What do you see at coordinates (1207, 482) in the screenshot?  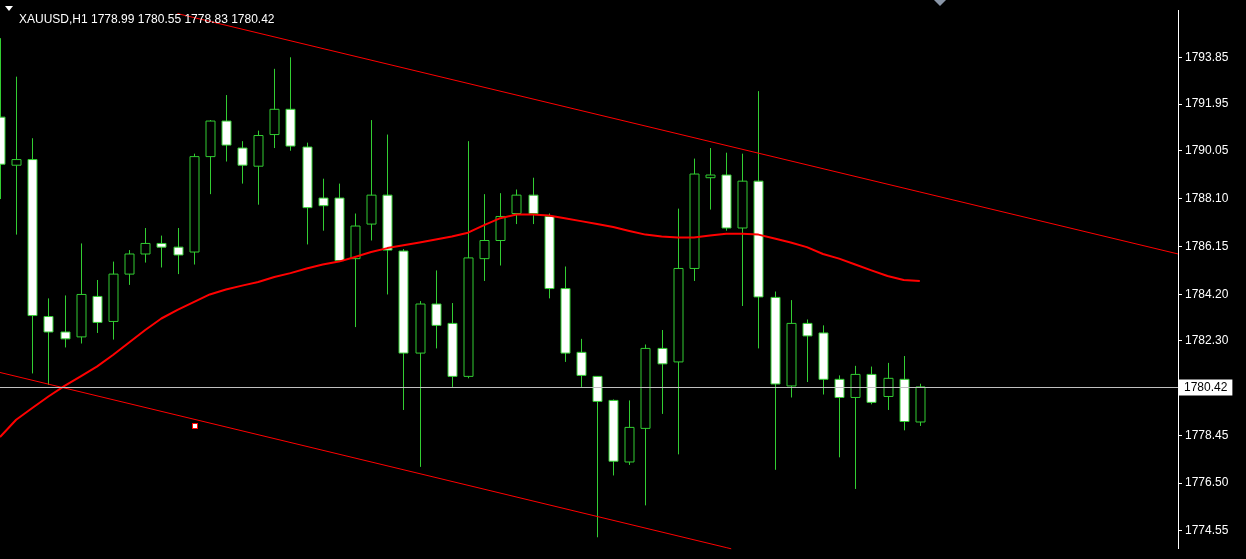 I see `y-tick-label: 1776.50` at bounding box center [1207, 482].